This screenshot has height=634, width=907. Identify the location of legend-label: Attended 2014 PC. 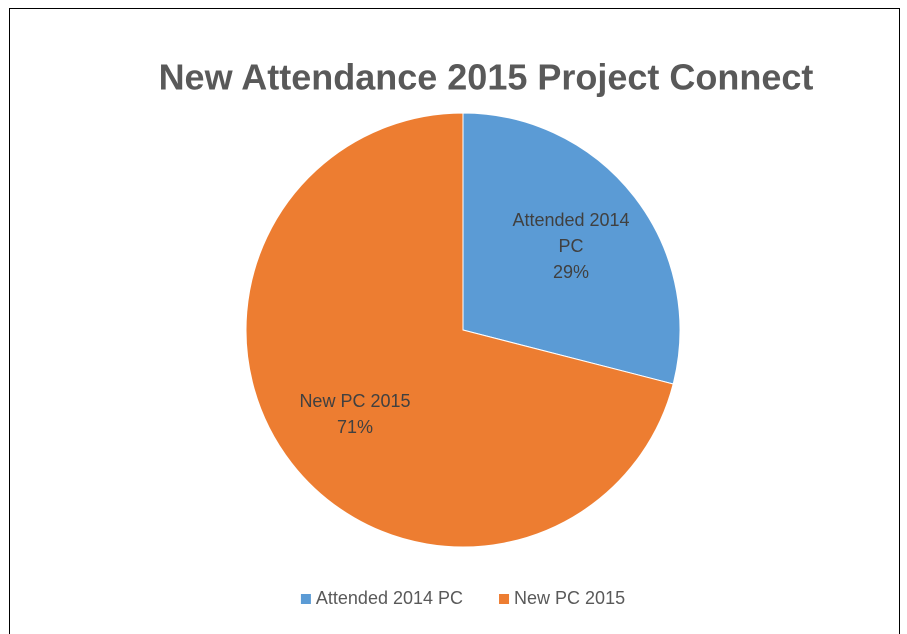
(389, 598).